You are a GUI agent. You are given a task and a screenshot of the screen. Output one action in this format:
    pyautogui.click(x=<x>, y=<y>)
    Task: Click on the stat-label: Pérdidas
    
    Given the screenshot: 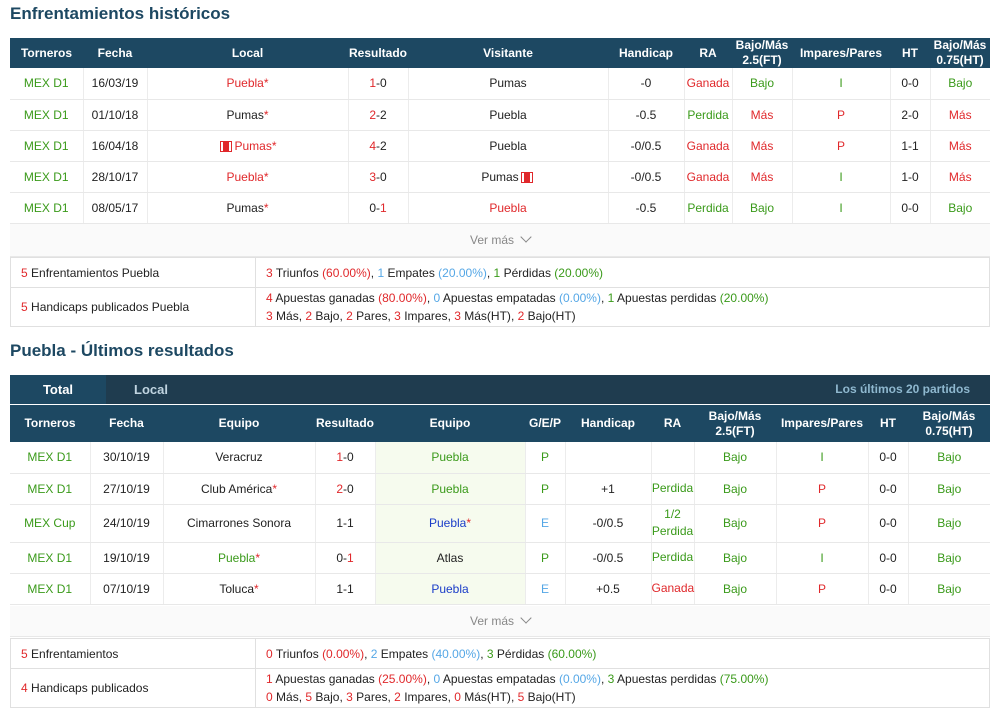 What is the action you would take?
    pyautogui.click(x=527, y=272)
    